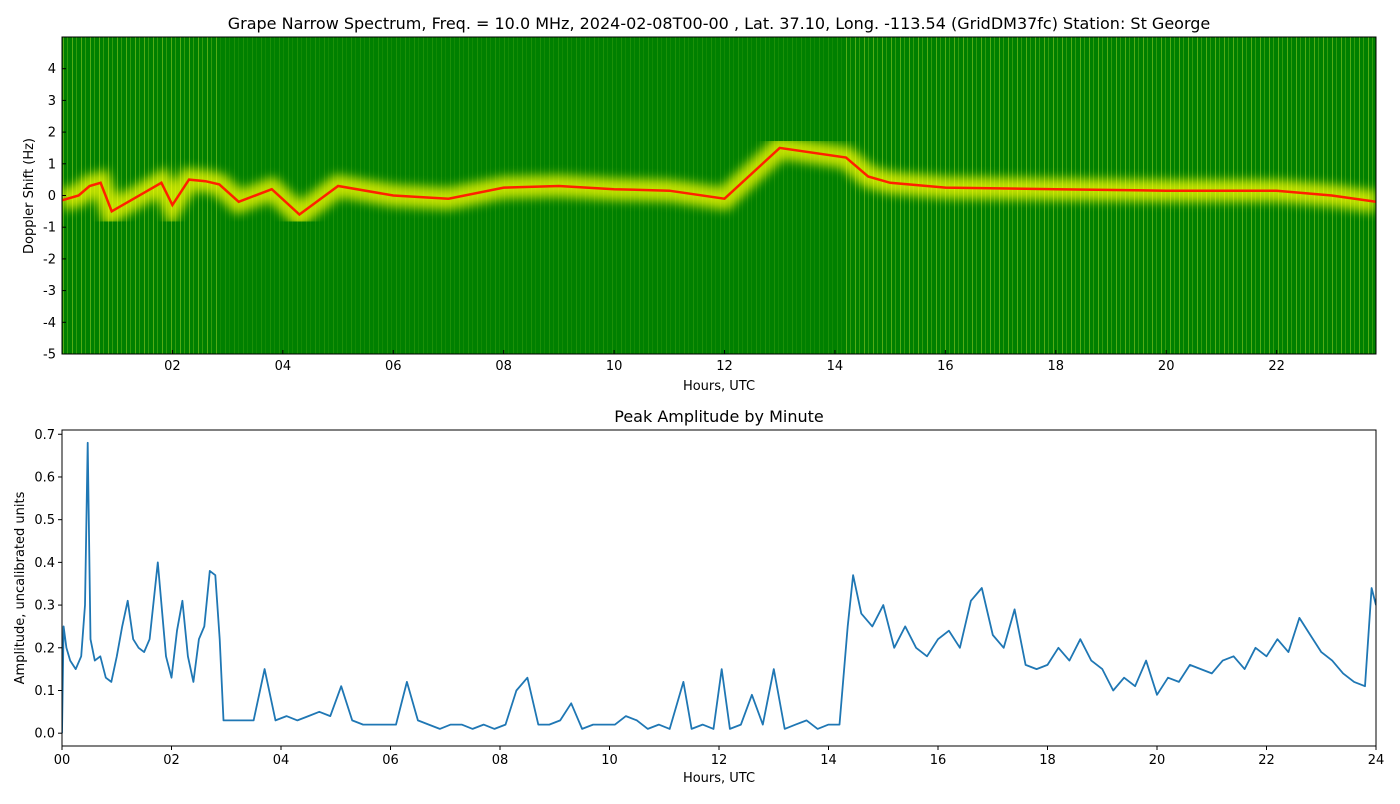  What do you see at coordinates (52, 133) in the screenshot?
I see `spectrum-y-tick-label: 2` at bounding box center [52, 133].